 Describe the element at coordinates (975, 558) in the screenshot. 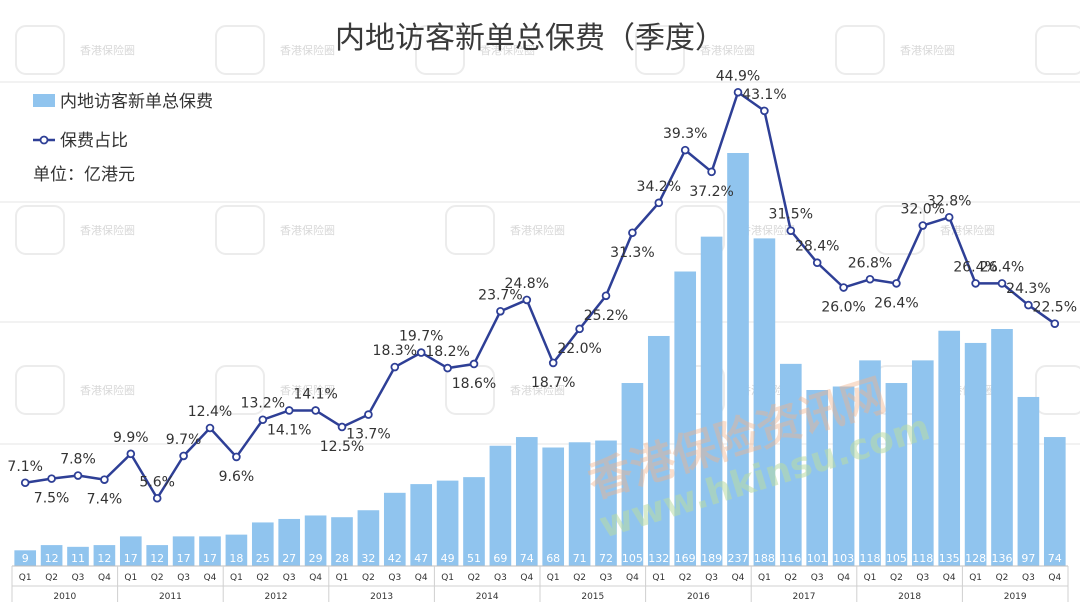

I see `bar-label-36: 128` at that location.